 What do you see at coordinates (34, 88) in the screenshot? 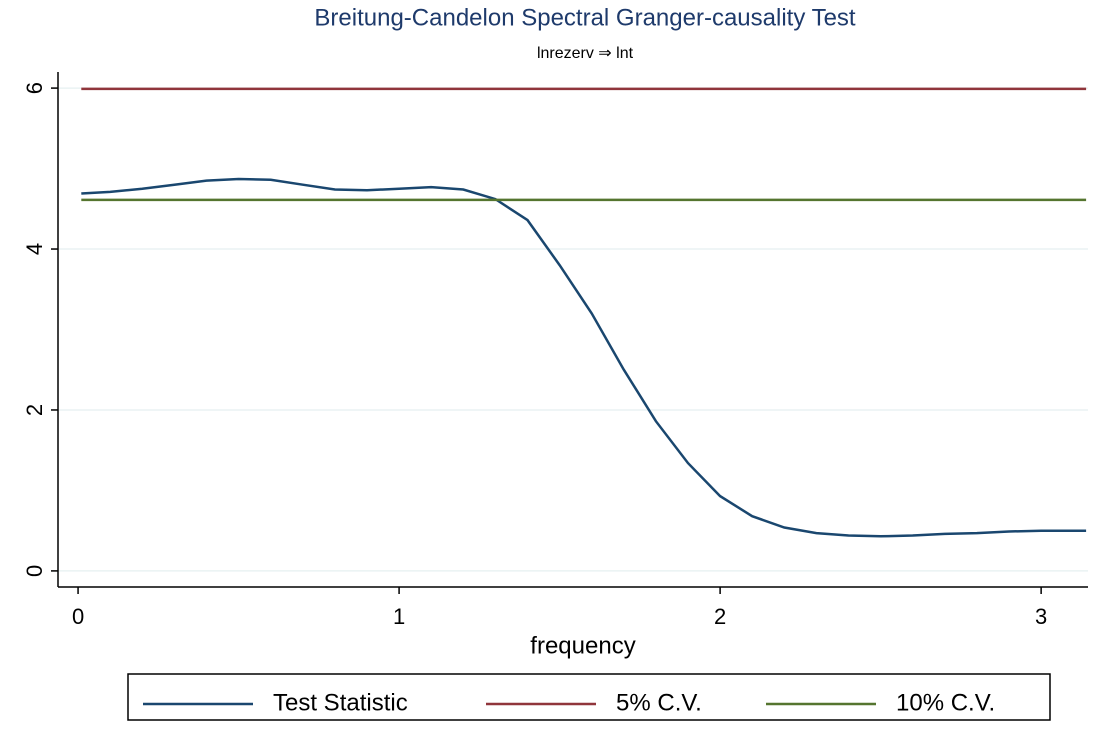
I see `y-tick-label: 6` at bounding box center [34, 88].